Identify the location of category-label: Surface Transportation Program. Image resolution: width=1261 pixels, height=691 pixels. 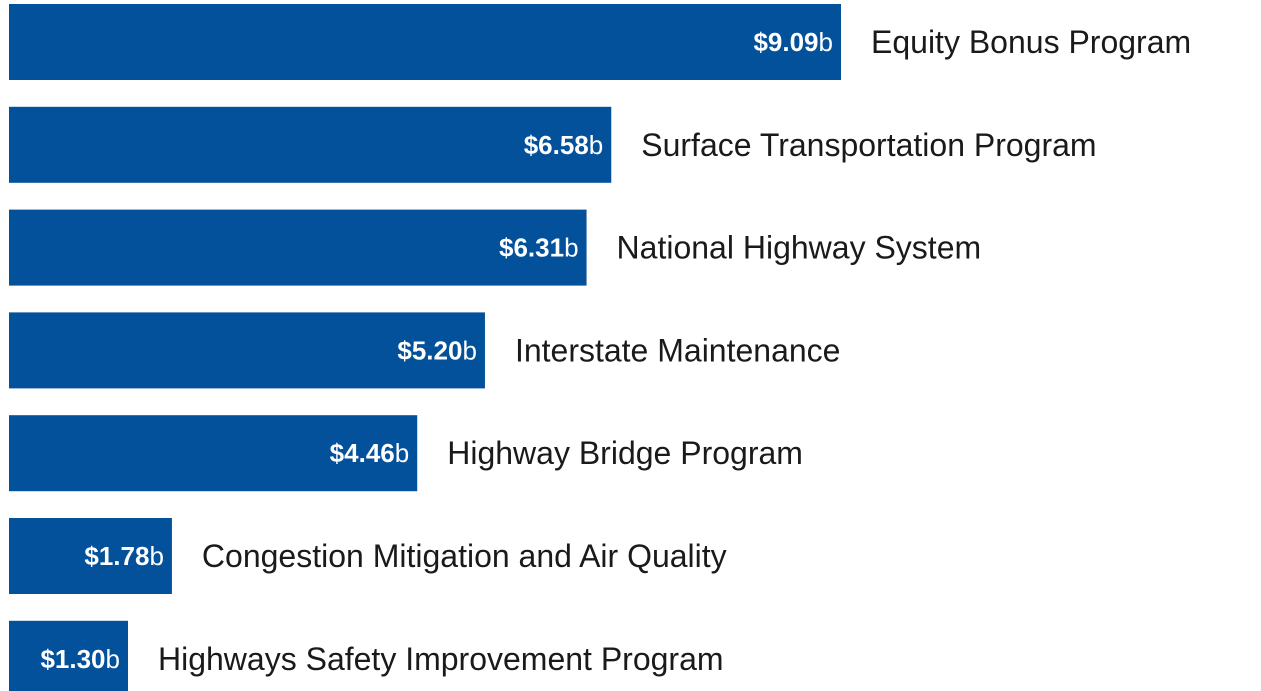
(868, 145).